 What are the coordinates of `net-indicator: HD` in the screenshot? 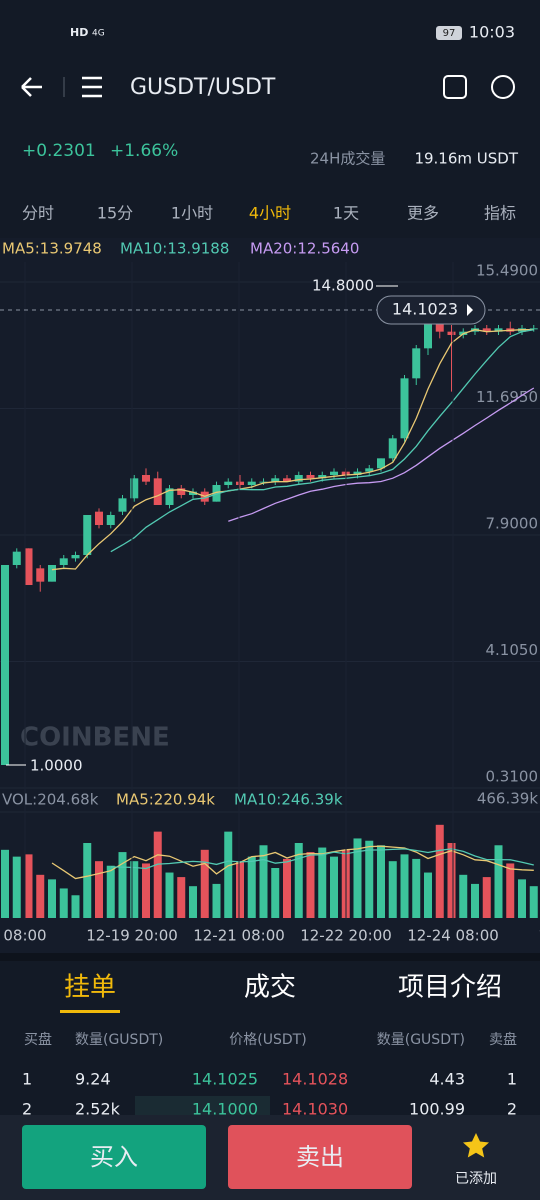 It's located at (79, 32).